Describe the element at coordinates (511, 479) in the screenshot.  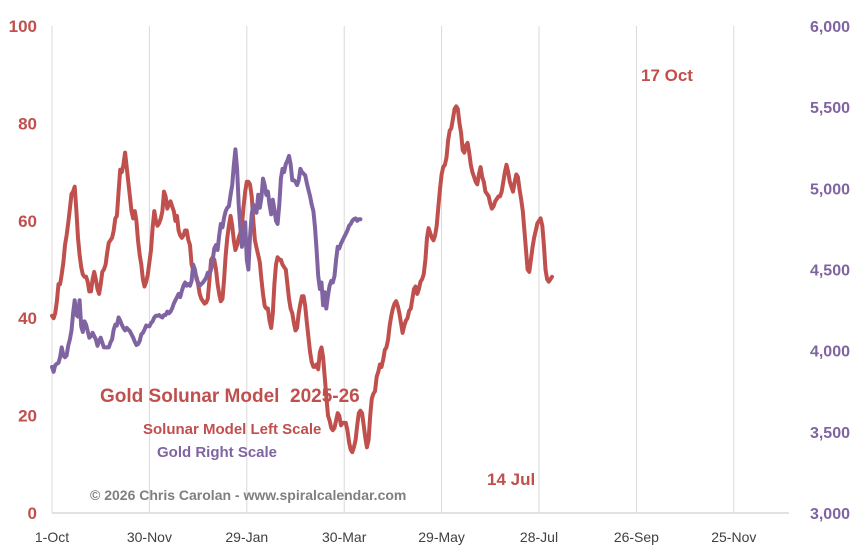
I see `annotation-trough: 14 Jul` at that location.